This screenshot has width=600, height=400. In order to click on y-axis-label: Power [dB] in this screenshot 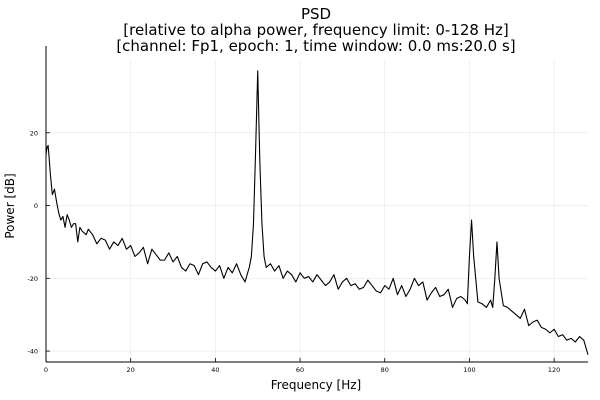, I will do `click(10, 205)`.